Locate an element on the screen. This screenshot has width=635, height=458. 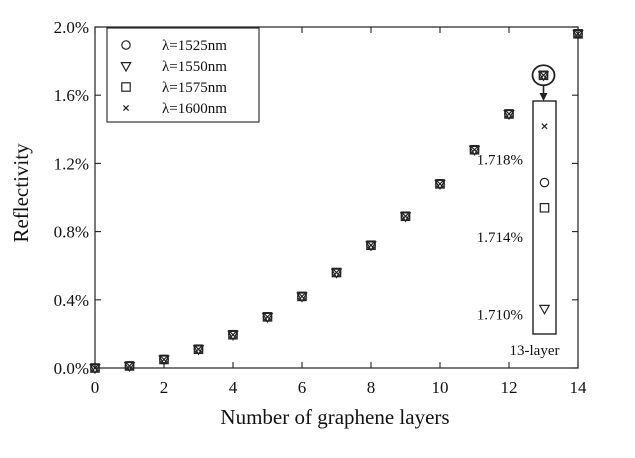
x-tick-label: 6 is located at coordinates (302, 387).